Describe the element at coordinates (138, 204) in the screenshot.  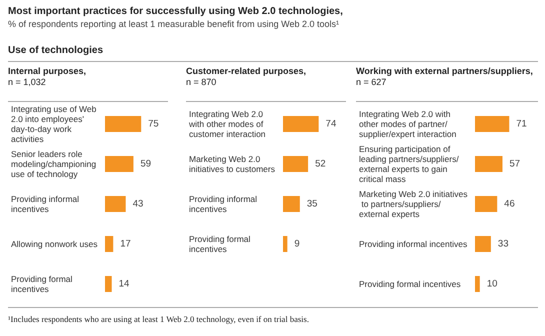
I see `data-label: 43` at that location.